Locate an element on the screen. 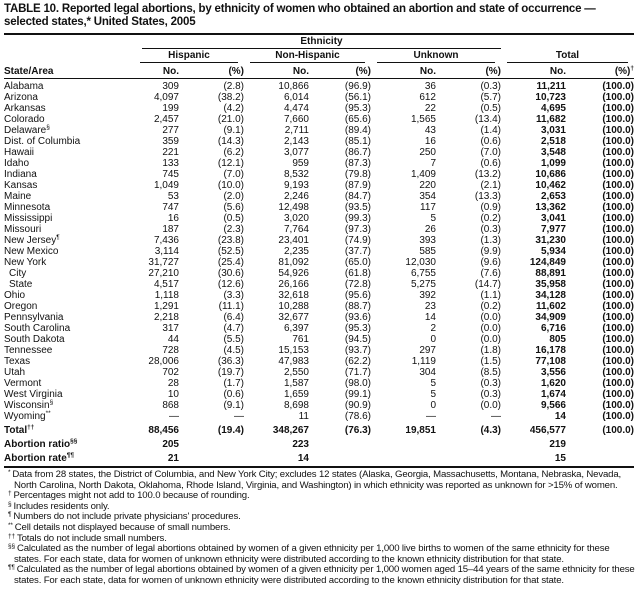 Image resolution: width=641 pixels, height=591 pixels. cell: (2.1) is located at coordinates (490, 185).